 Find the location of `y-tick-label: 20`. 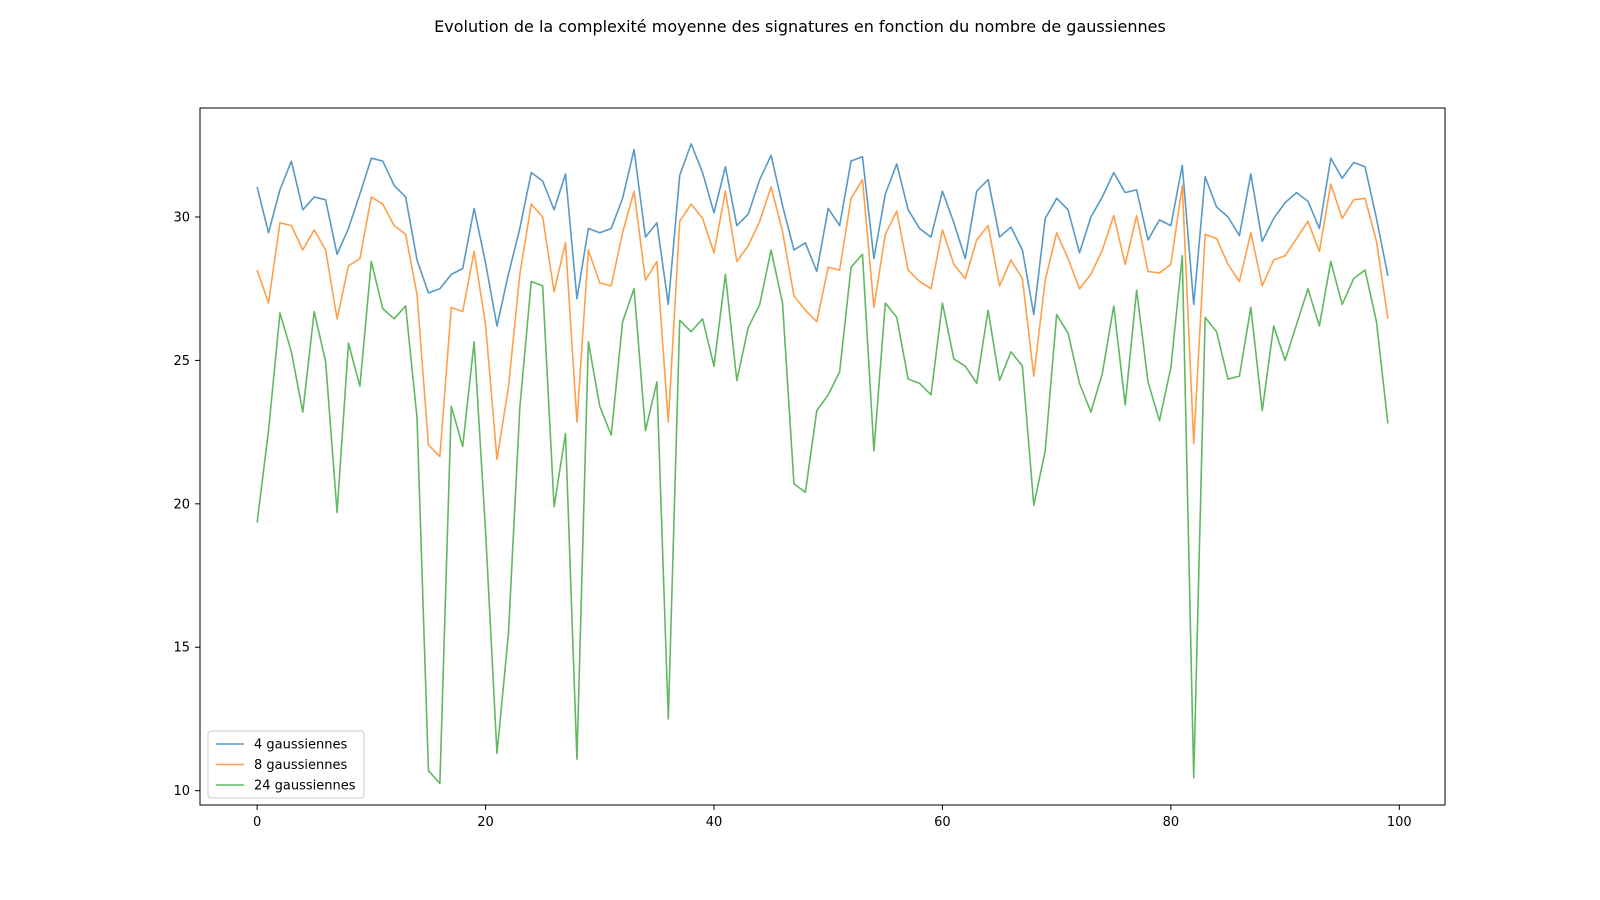

y-tick-label: 20 is located at coordinates (181, 504).